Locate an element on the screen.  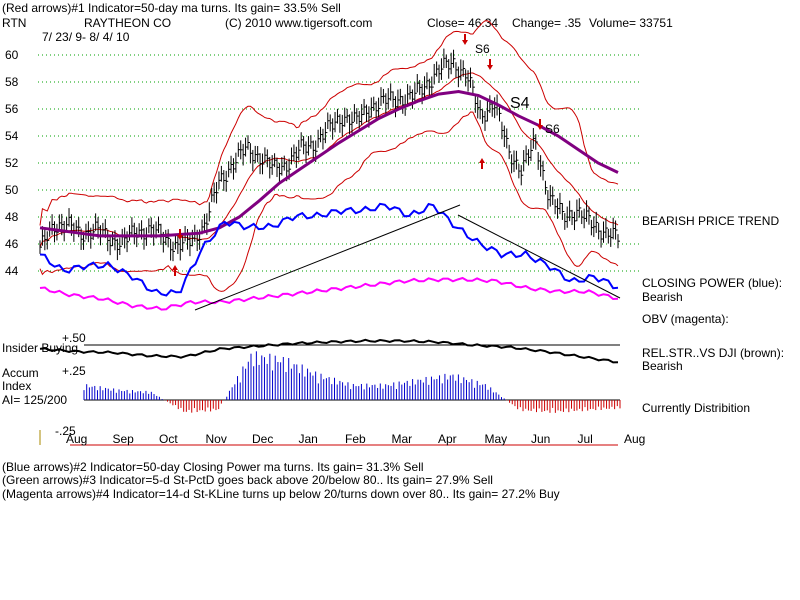
month-label-12: Aug is located at coordinates (634, 439).